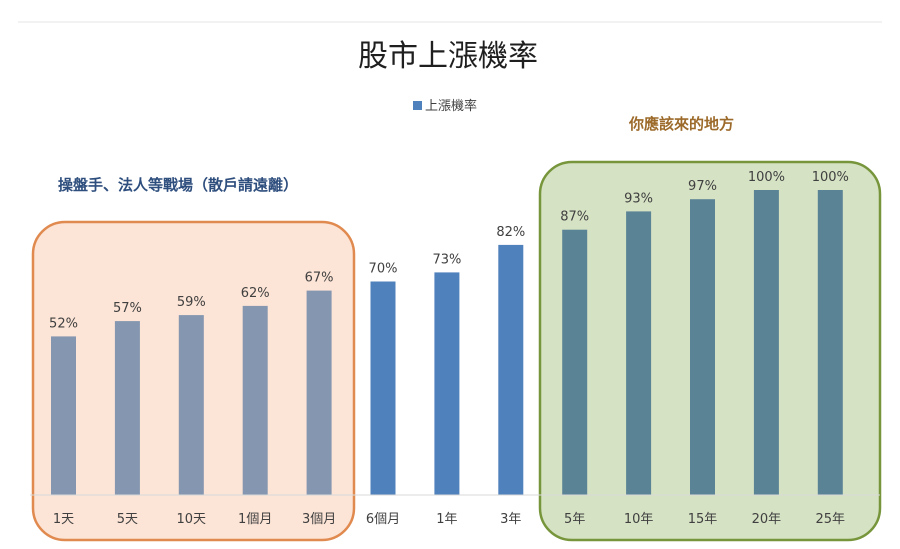 The width and height of the screenshot is (900, 549). What do you see at coordinates (510, 232) in the screenshot?
I see `data-label: 82%` at bounding box center [510, 232].